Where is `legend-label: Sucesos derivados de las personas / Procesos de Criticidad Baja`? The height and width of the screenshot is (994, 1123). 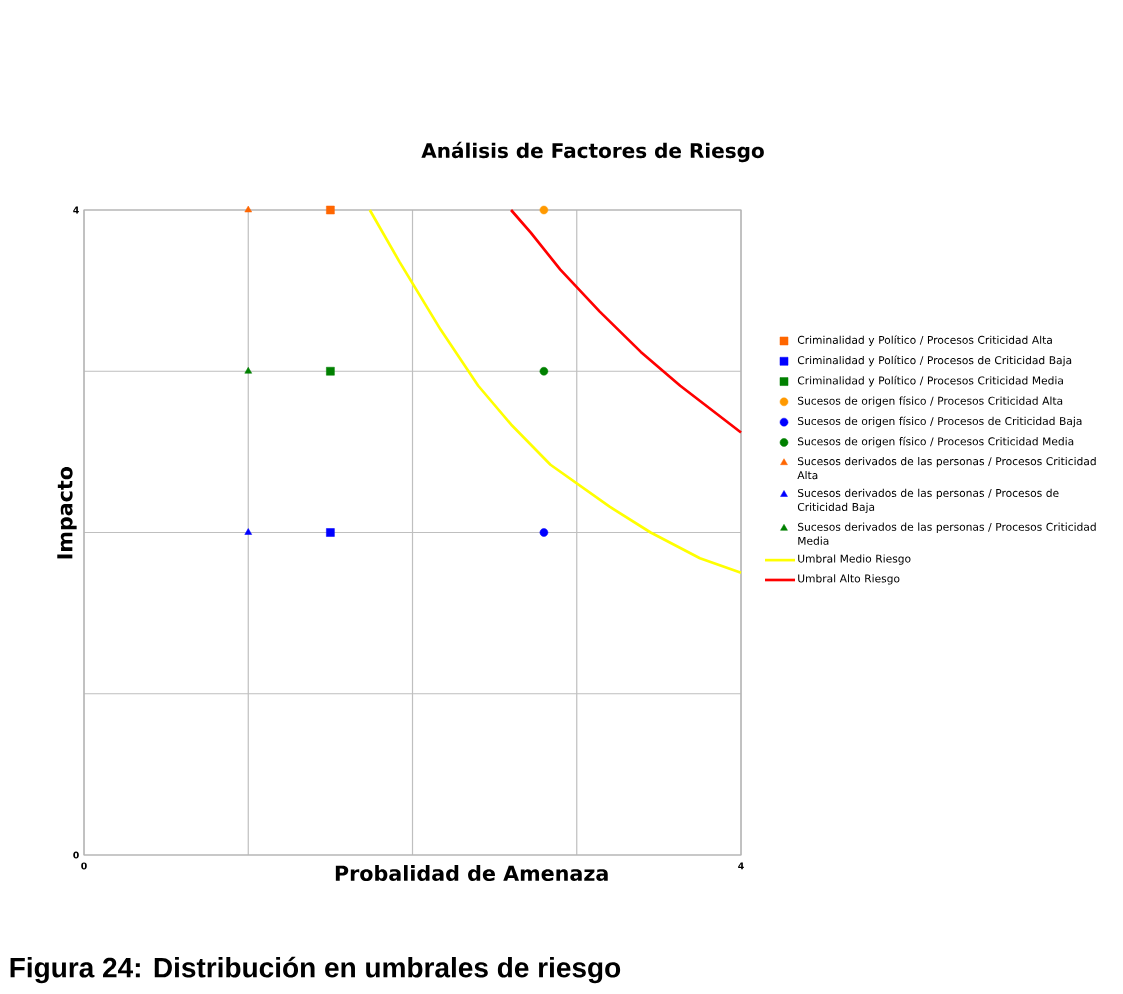 legend-label: Sucesos derivados de las personas / Procesos de Criticidad Baja is located at coordinates (928, 501).